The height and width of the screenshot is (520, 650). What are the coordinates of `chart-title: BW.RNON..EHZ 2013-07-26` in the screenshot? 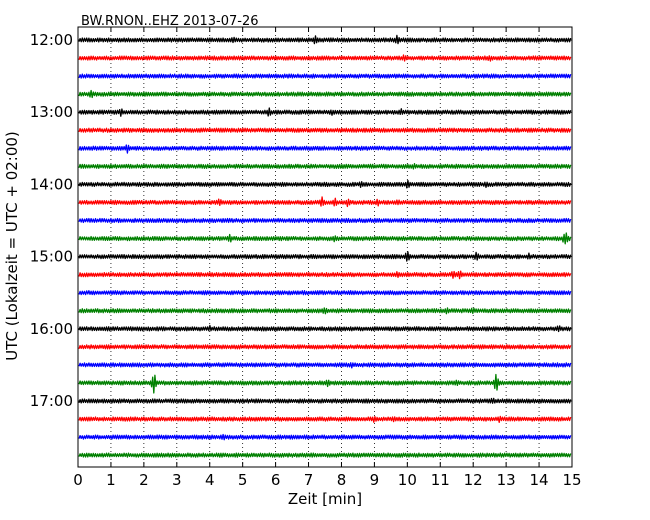 It's located at (170, 21).